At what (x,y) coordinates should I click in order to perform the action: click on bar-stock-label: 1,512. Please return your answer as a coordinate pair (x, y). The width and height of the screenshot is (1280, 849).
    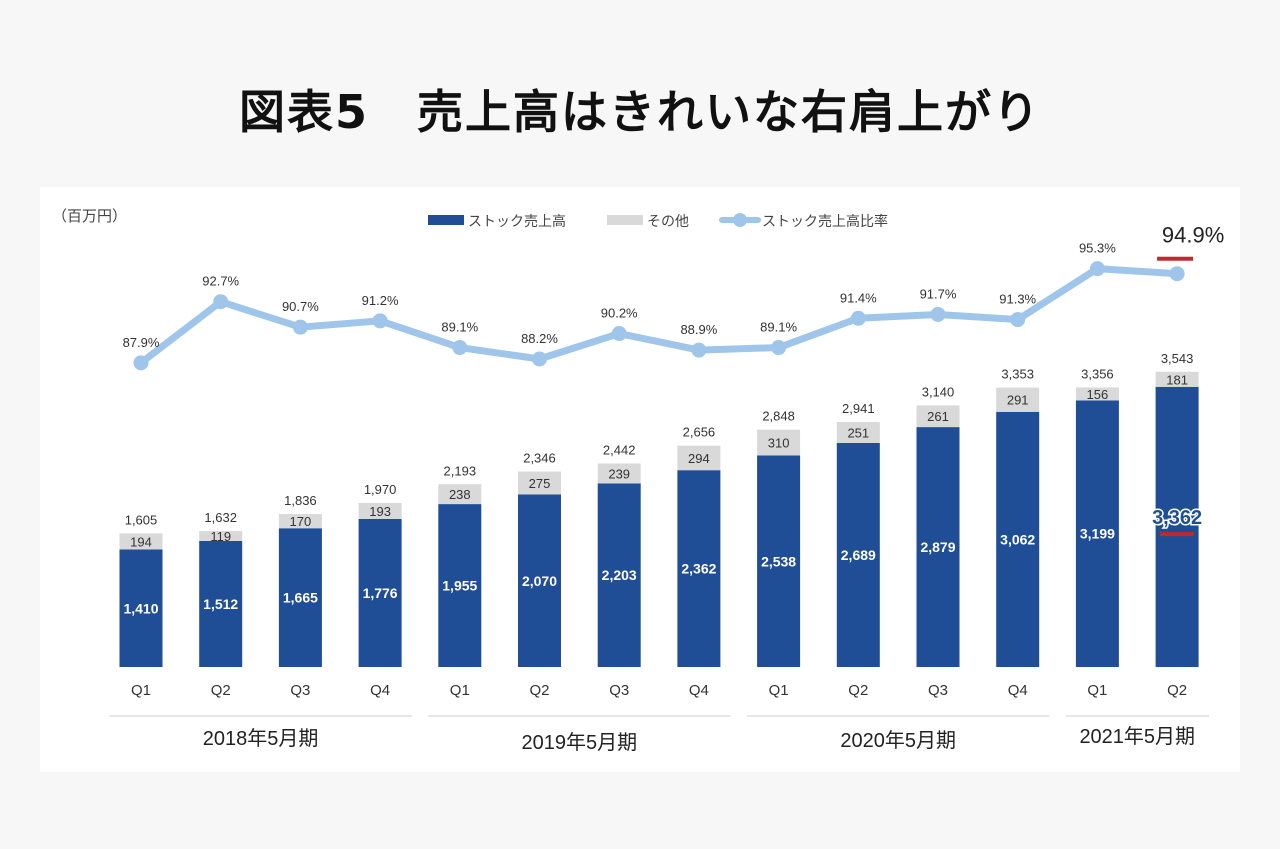
    Looking at the image, I should click on (220, 604).